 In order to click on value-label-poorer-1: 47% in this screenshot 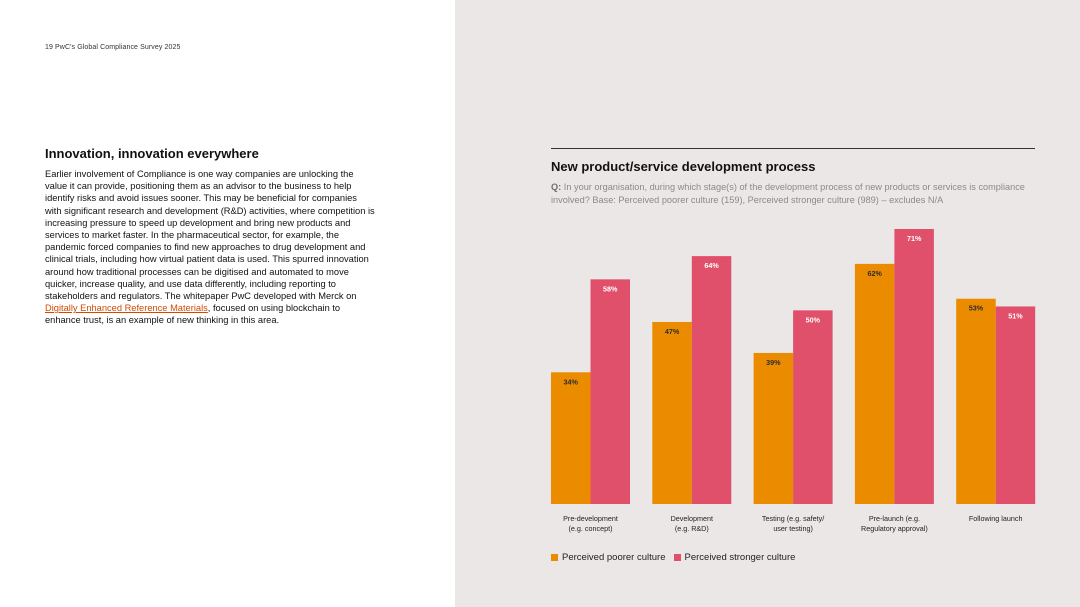, I will do `click(672, 331)`.